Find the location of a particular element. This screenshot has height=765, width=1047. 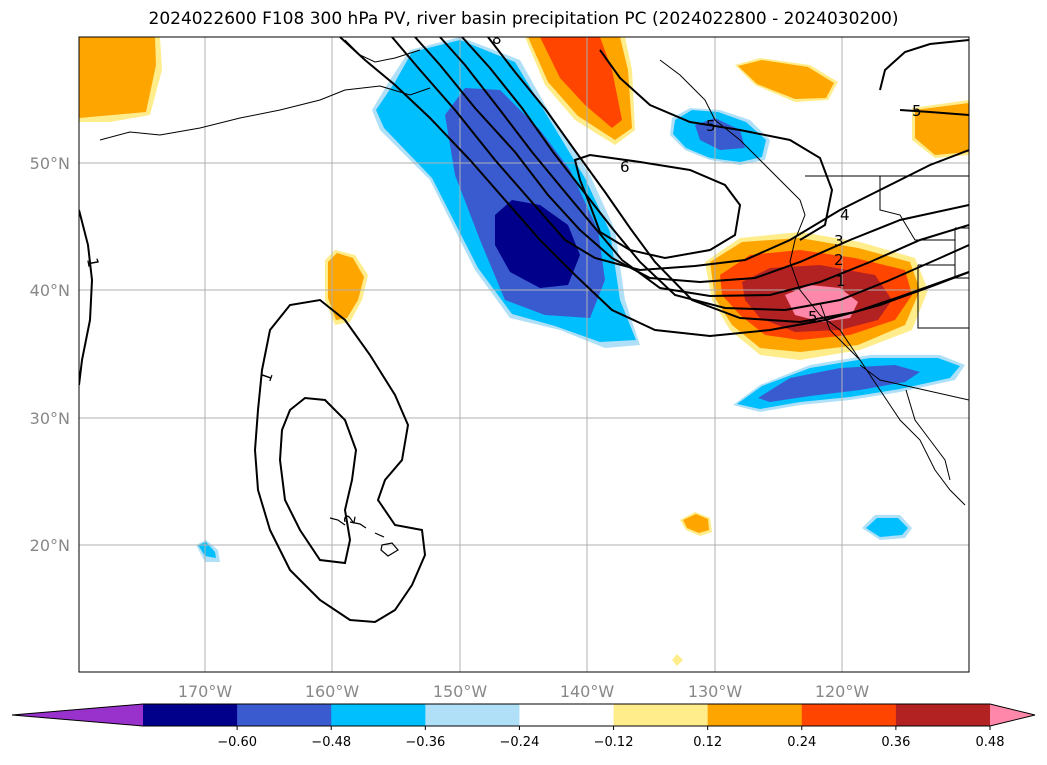

hawaii-islands is located at coordinates (364, 537).